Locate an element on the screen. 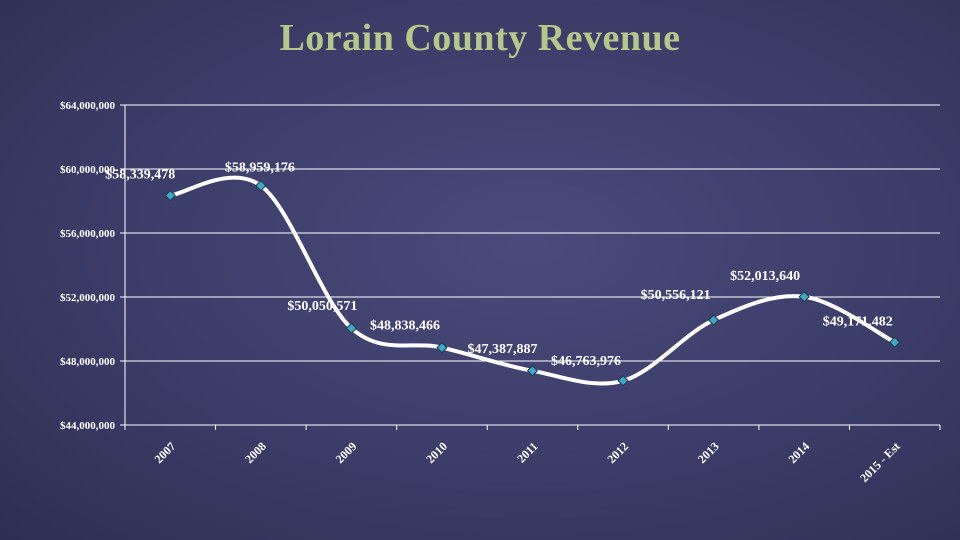  data-label: $47,387,887 is located at coordinates (503, 349).